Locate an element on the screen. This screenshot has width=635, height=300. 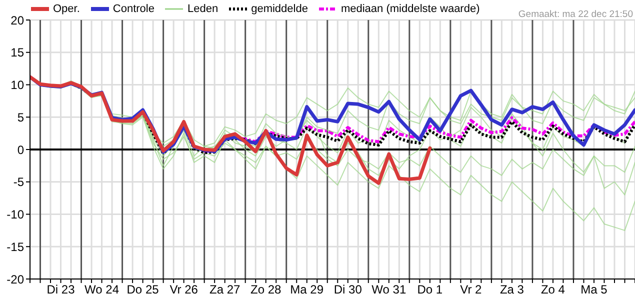
annotation: Gemaakt: ma 22 dec 21:50 is located at coordinates (575, 14).